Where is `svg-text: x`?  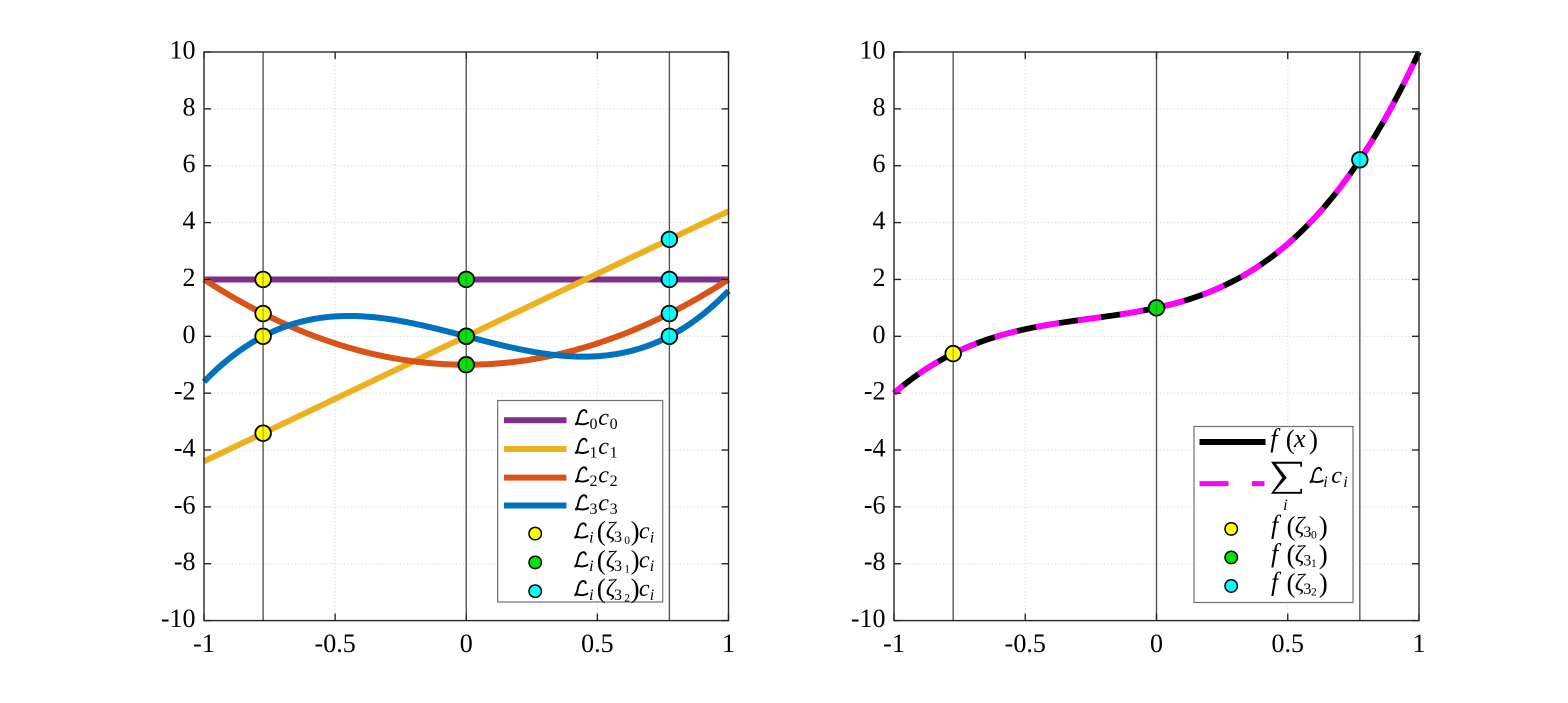
svg-text: x is located at coordinates (1299, 438).